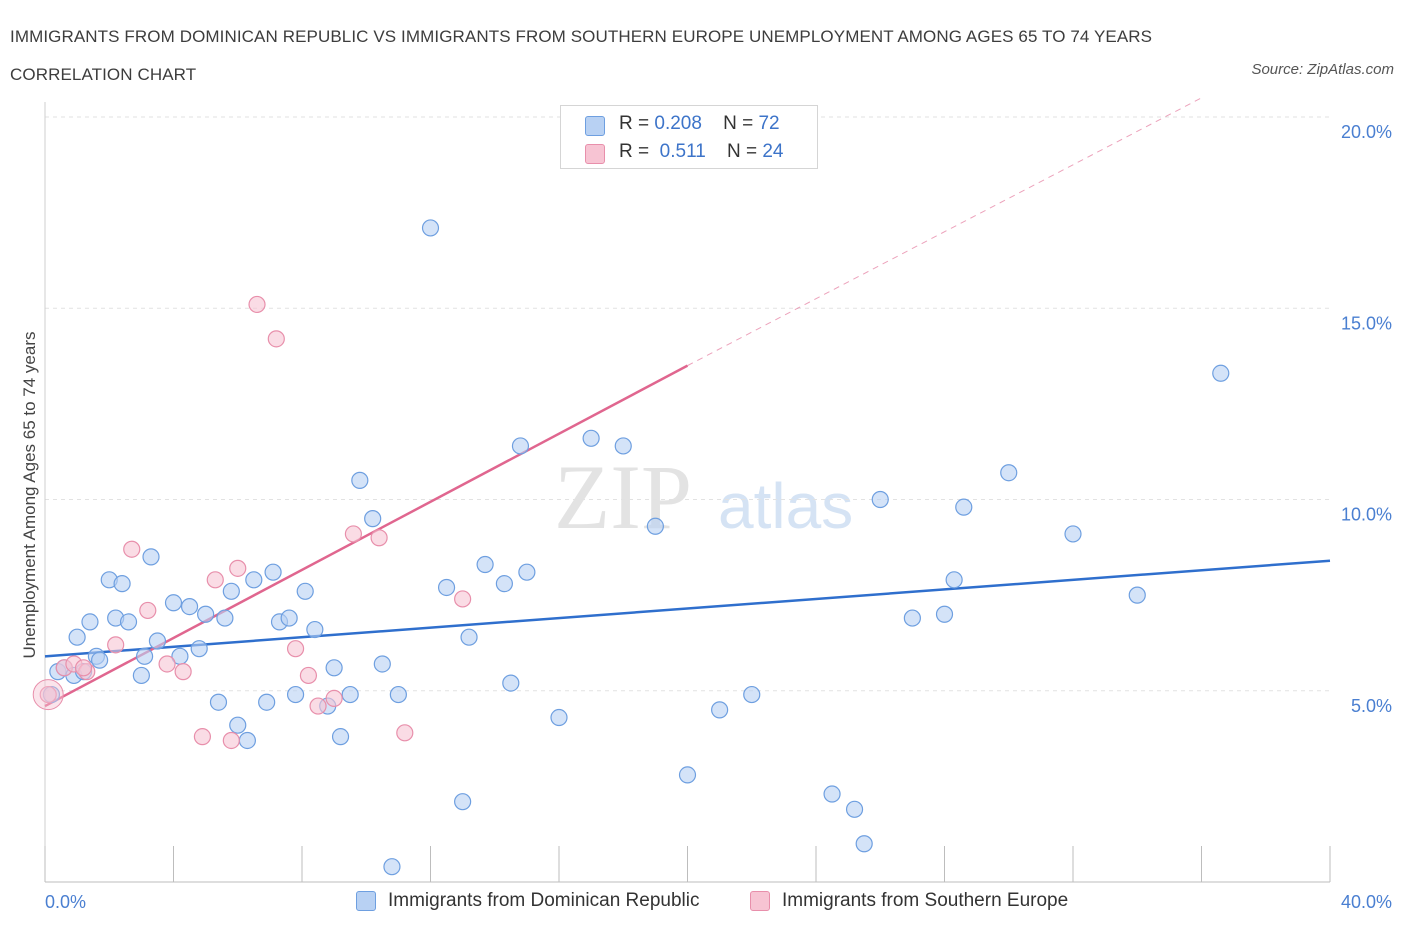  Describe the element at coordinates (703, 497) in the screenshot. I see `watermark: ZIP atlas` at that location.